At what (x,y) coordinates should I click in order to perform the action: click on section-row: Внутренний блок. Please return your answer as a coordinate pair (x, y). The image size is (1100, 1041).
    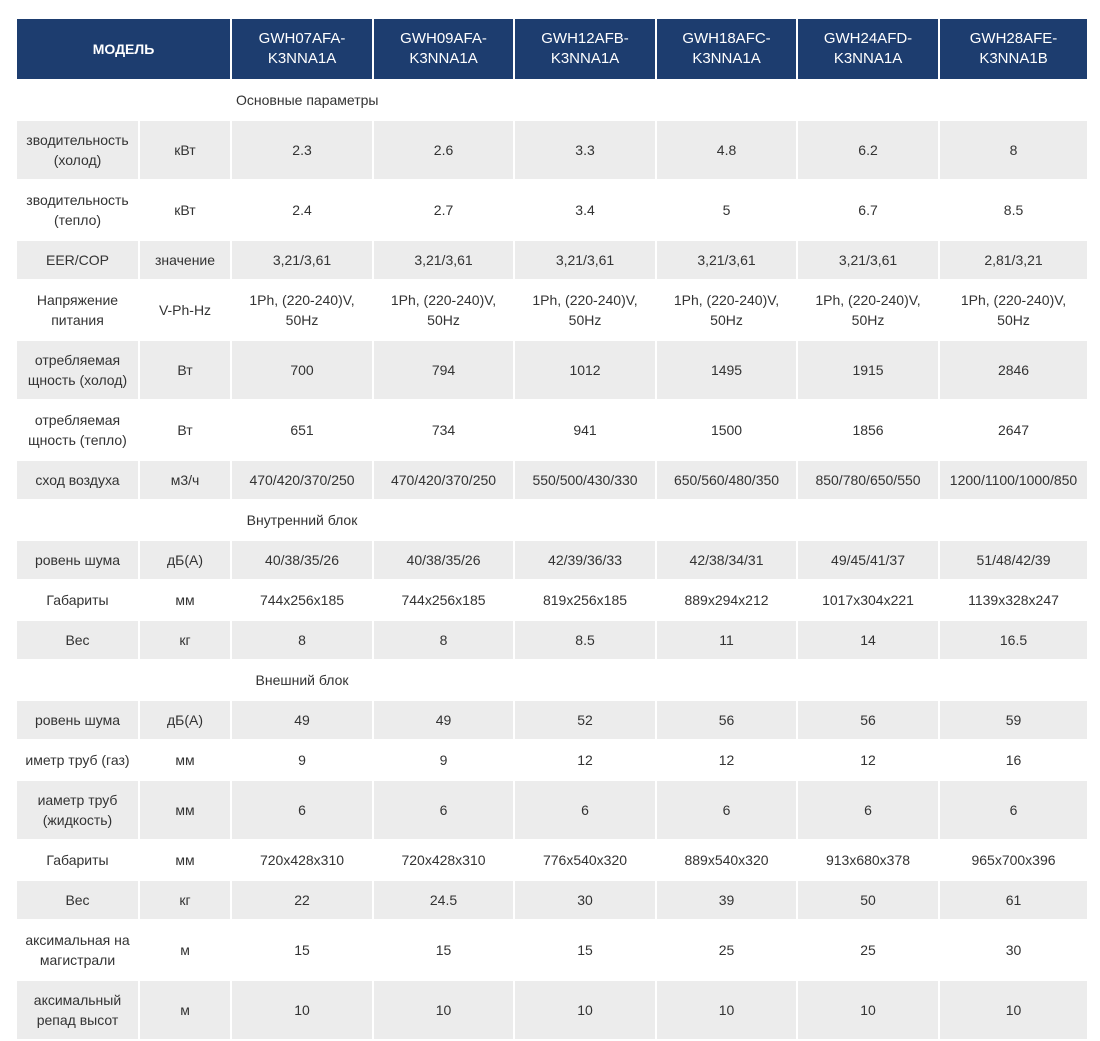
    Looking at the image, I should click on (552, 520).